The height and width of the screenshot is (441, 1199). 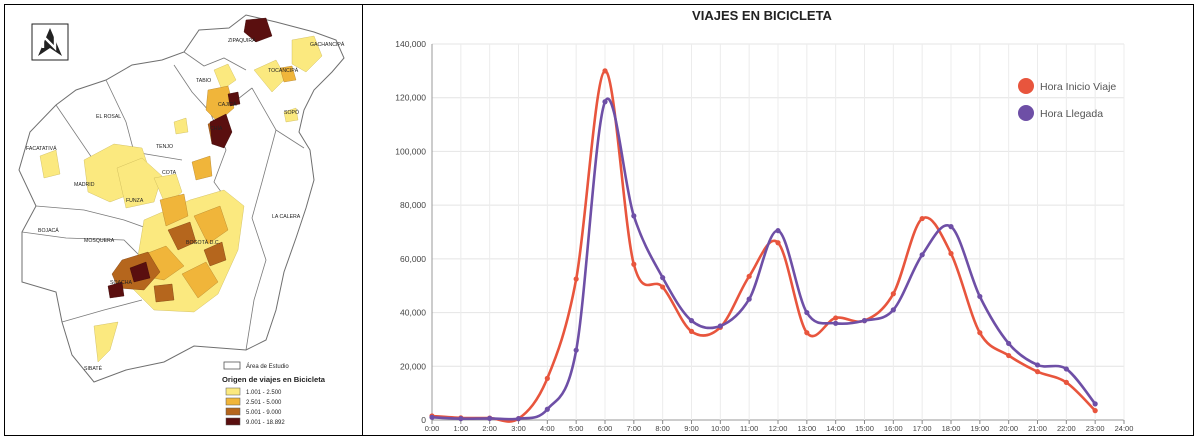 What do you see at coordinates (835, 428) in the screenshot?
I see `x-tick-label: 14:00` at bounding box center [835, 428].